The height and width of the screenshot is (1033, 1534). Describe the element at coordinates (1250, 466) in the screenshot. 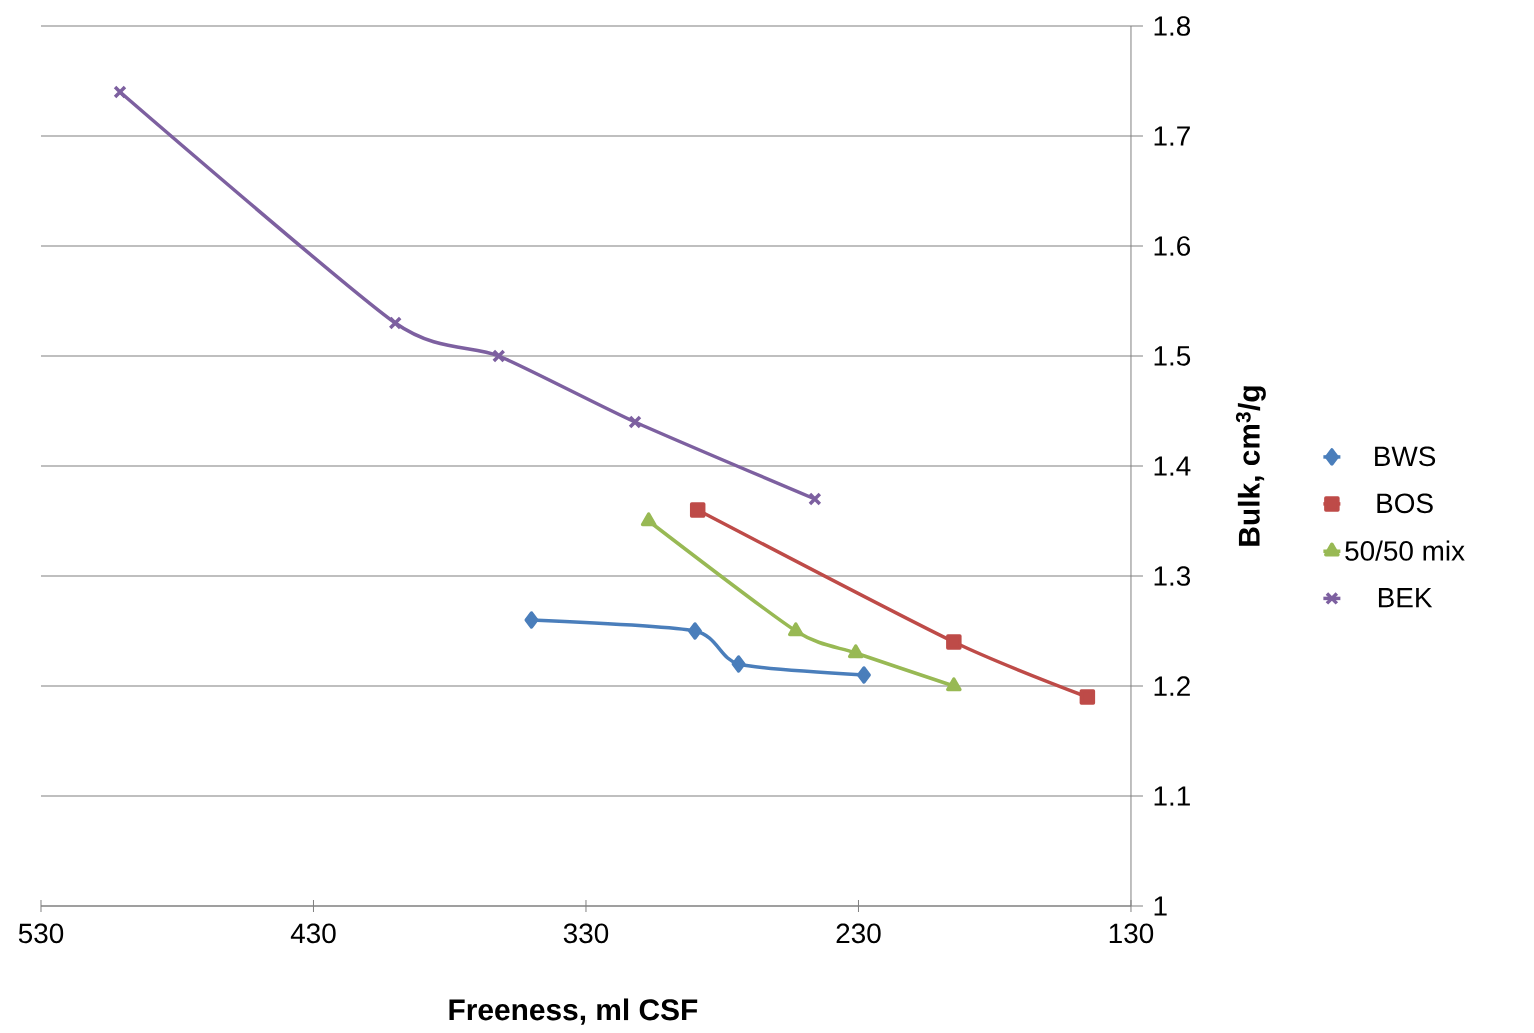

I see `y-axis-title: Bulk, cm$^{3}$/g` at that location.